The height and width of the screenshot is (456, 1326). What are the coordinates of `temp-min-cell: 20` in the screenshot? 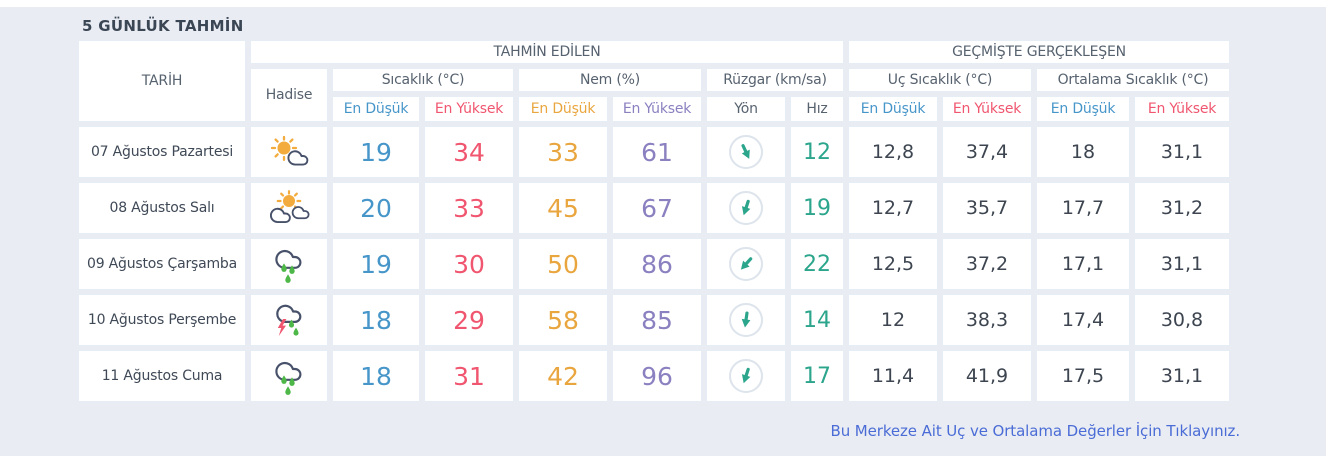 It's located at (376, 208).